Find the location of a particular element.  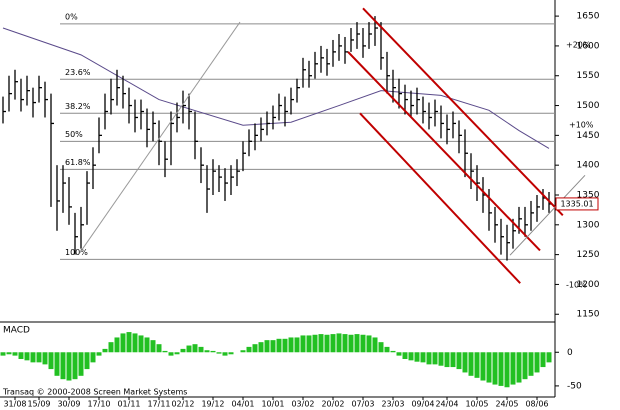

x-tick-label: 23/03 is located at coordinates (392, 404).